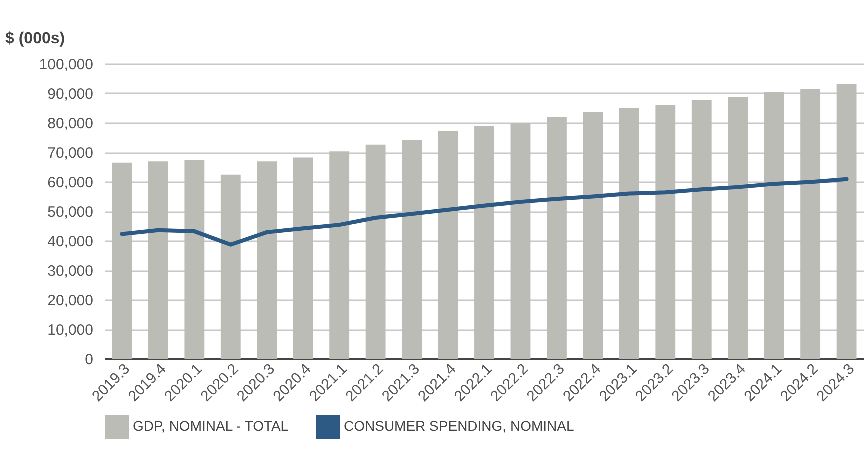  Describe the element at coordinates (71, 153) in the screenshot. I see `y-tick-label: 70,000` at that location.